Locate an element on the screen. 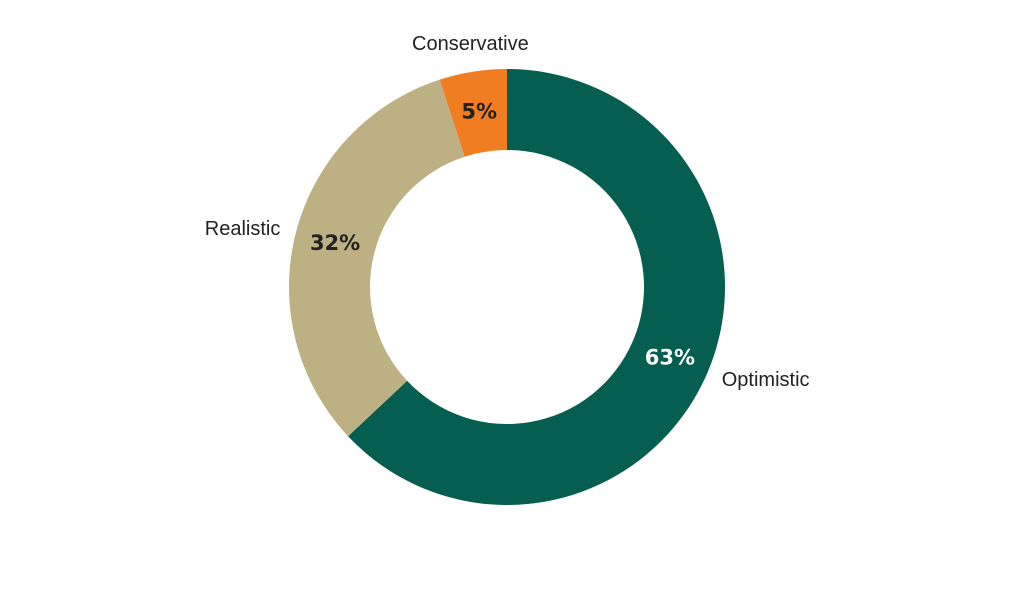  category-label-optimistic: Optimistic is located at coordinates (766, 380).